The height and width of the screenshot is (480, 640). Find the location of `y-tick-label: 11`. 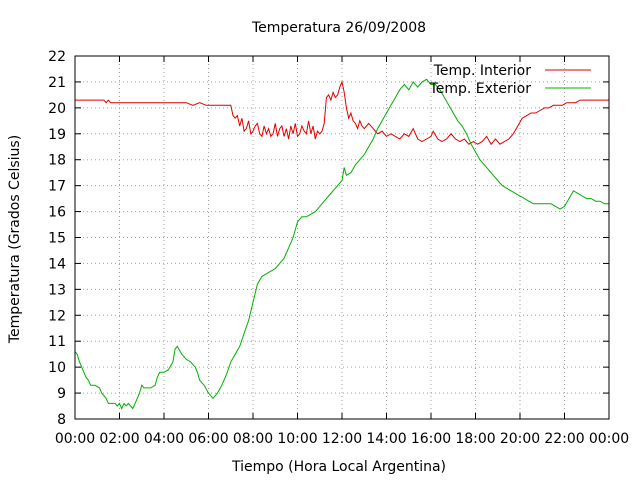

y-tick-label: 11 is located at coordinates (57, 342).